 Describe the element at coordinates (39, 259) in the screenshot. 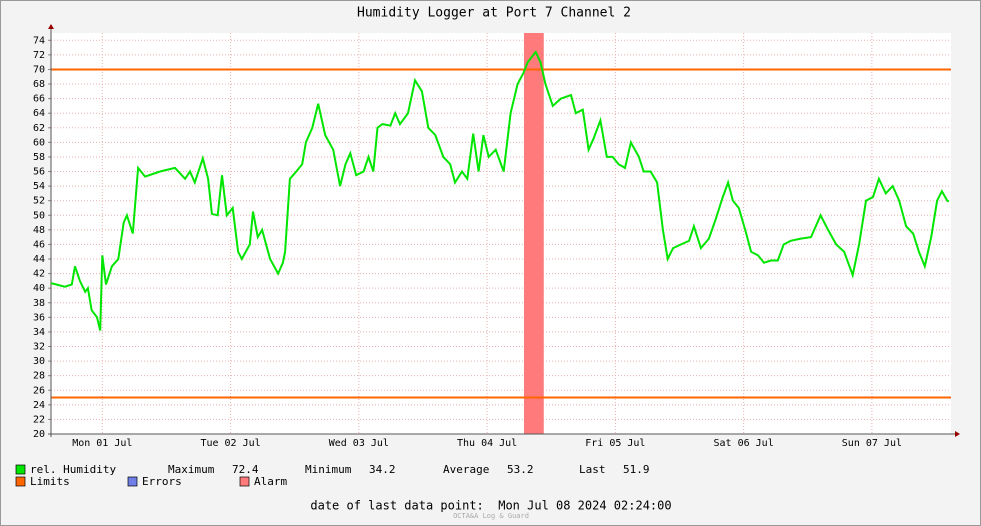

I see `y-tick-label: 44` at that location.